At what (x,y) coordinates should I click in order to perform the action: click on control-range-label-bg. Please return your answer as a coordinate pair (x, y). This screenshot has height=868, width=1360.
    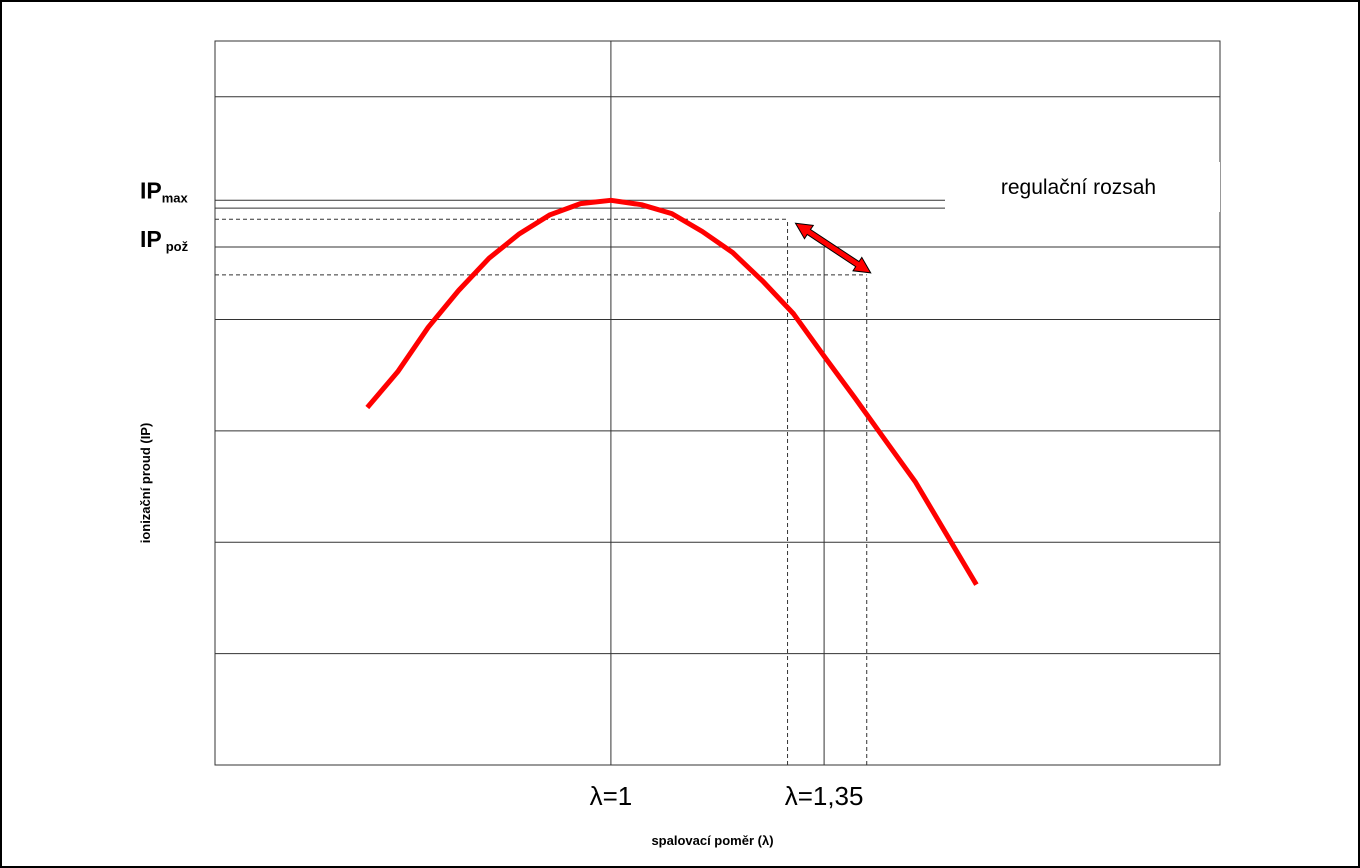
    Looking at the image, I should click on (1082, 187).